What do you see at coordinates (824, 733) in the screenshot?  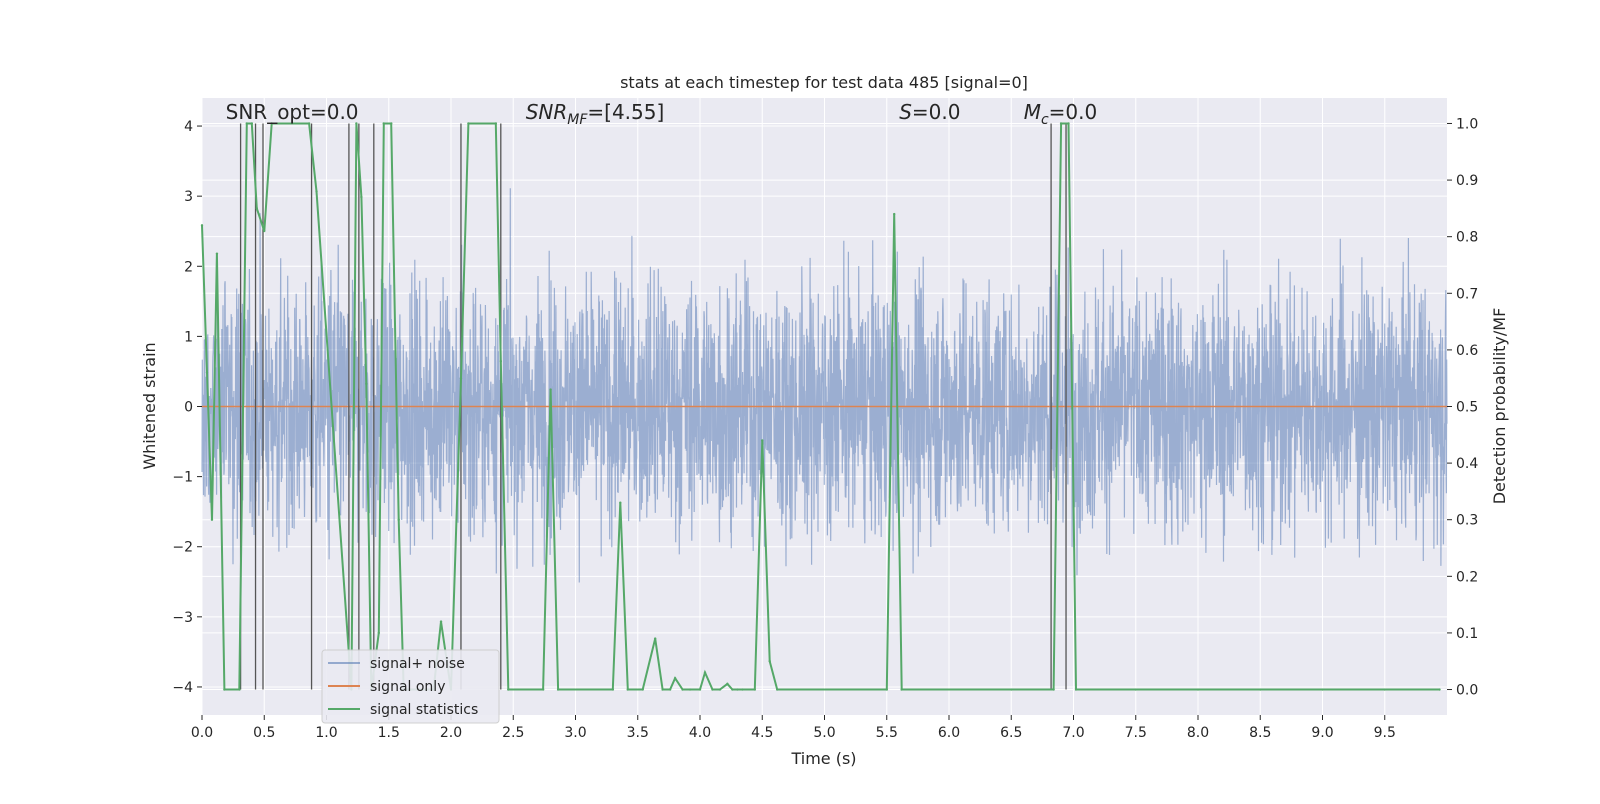 I see `x-tick-label: 5.0` at bounding box center [824, 733].